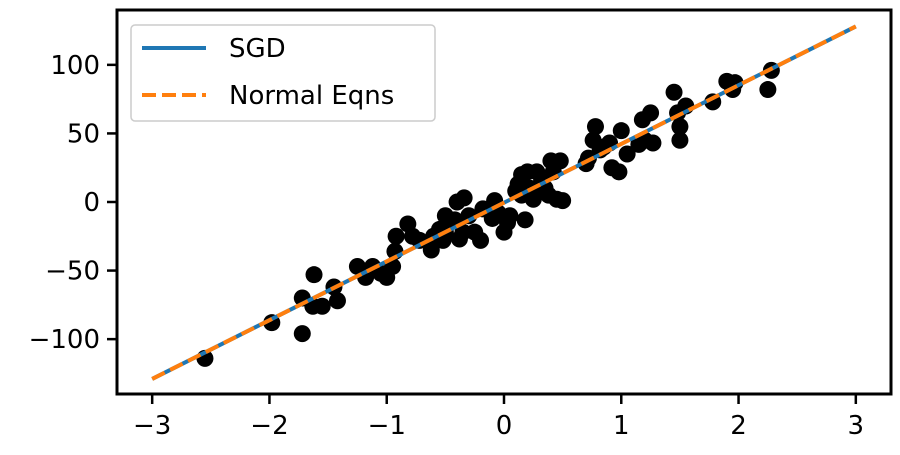 The width and height of the screenshot is (900, 455). I want to click on y-tick-label: 50, so click(83, 134).